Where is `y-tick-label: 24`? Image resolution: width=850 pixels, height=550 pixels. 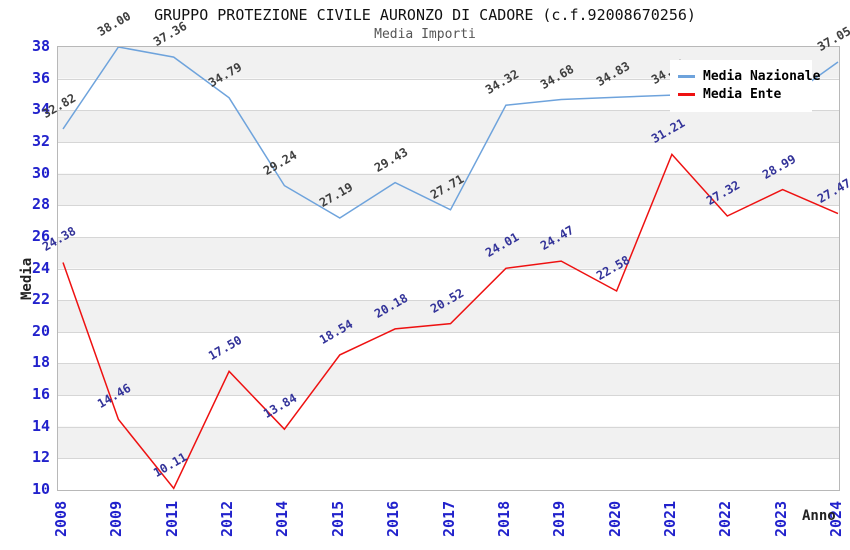
y-tick-label: 24 is located at coordinates (40, 267).